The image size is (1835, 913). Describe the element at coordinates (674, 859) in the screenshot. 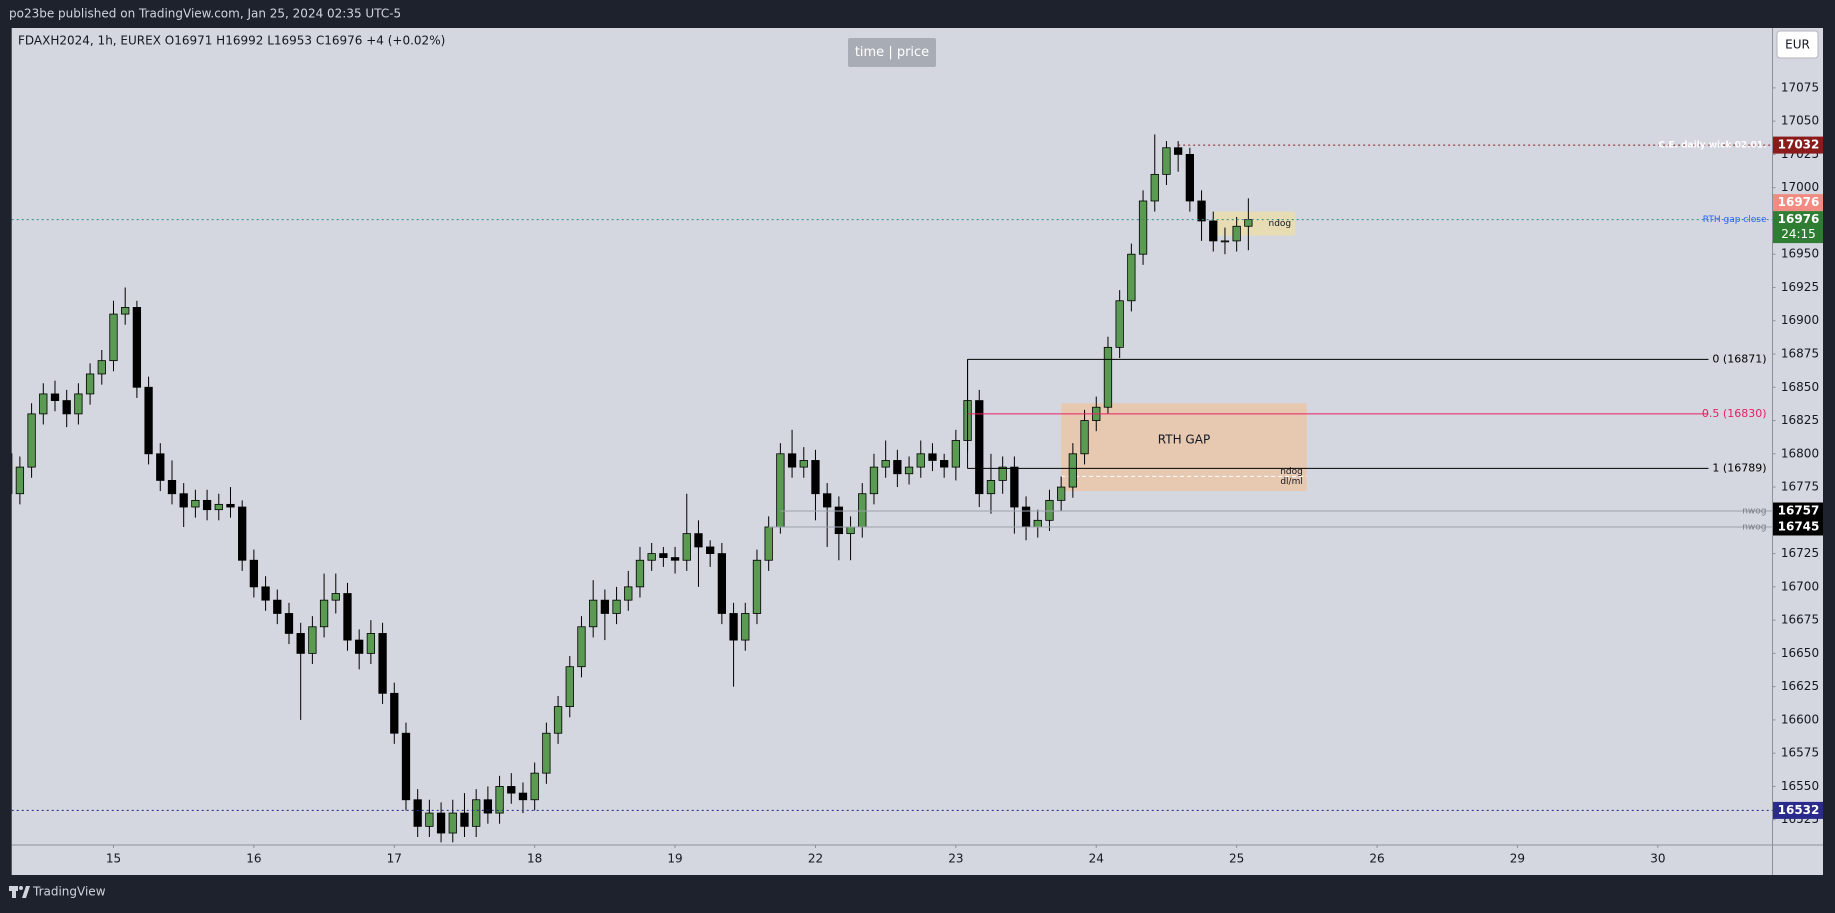

I see `x-tick-label: 19` at that location.